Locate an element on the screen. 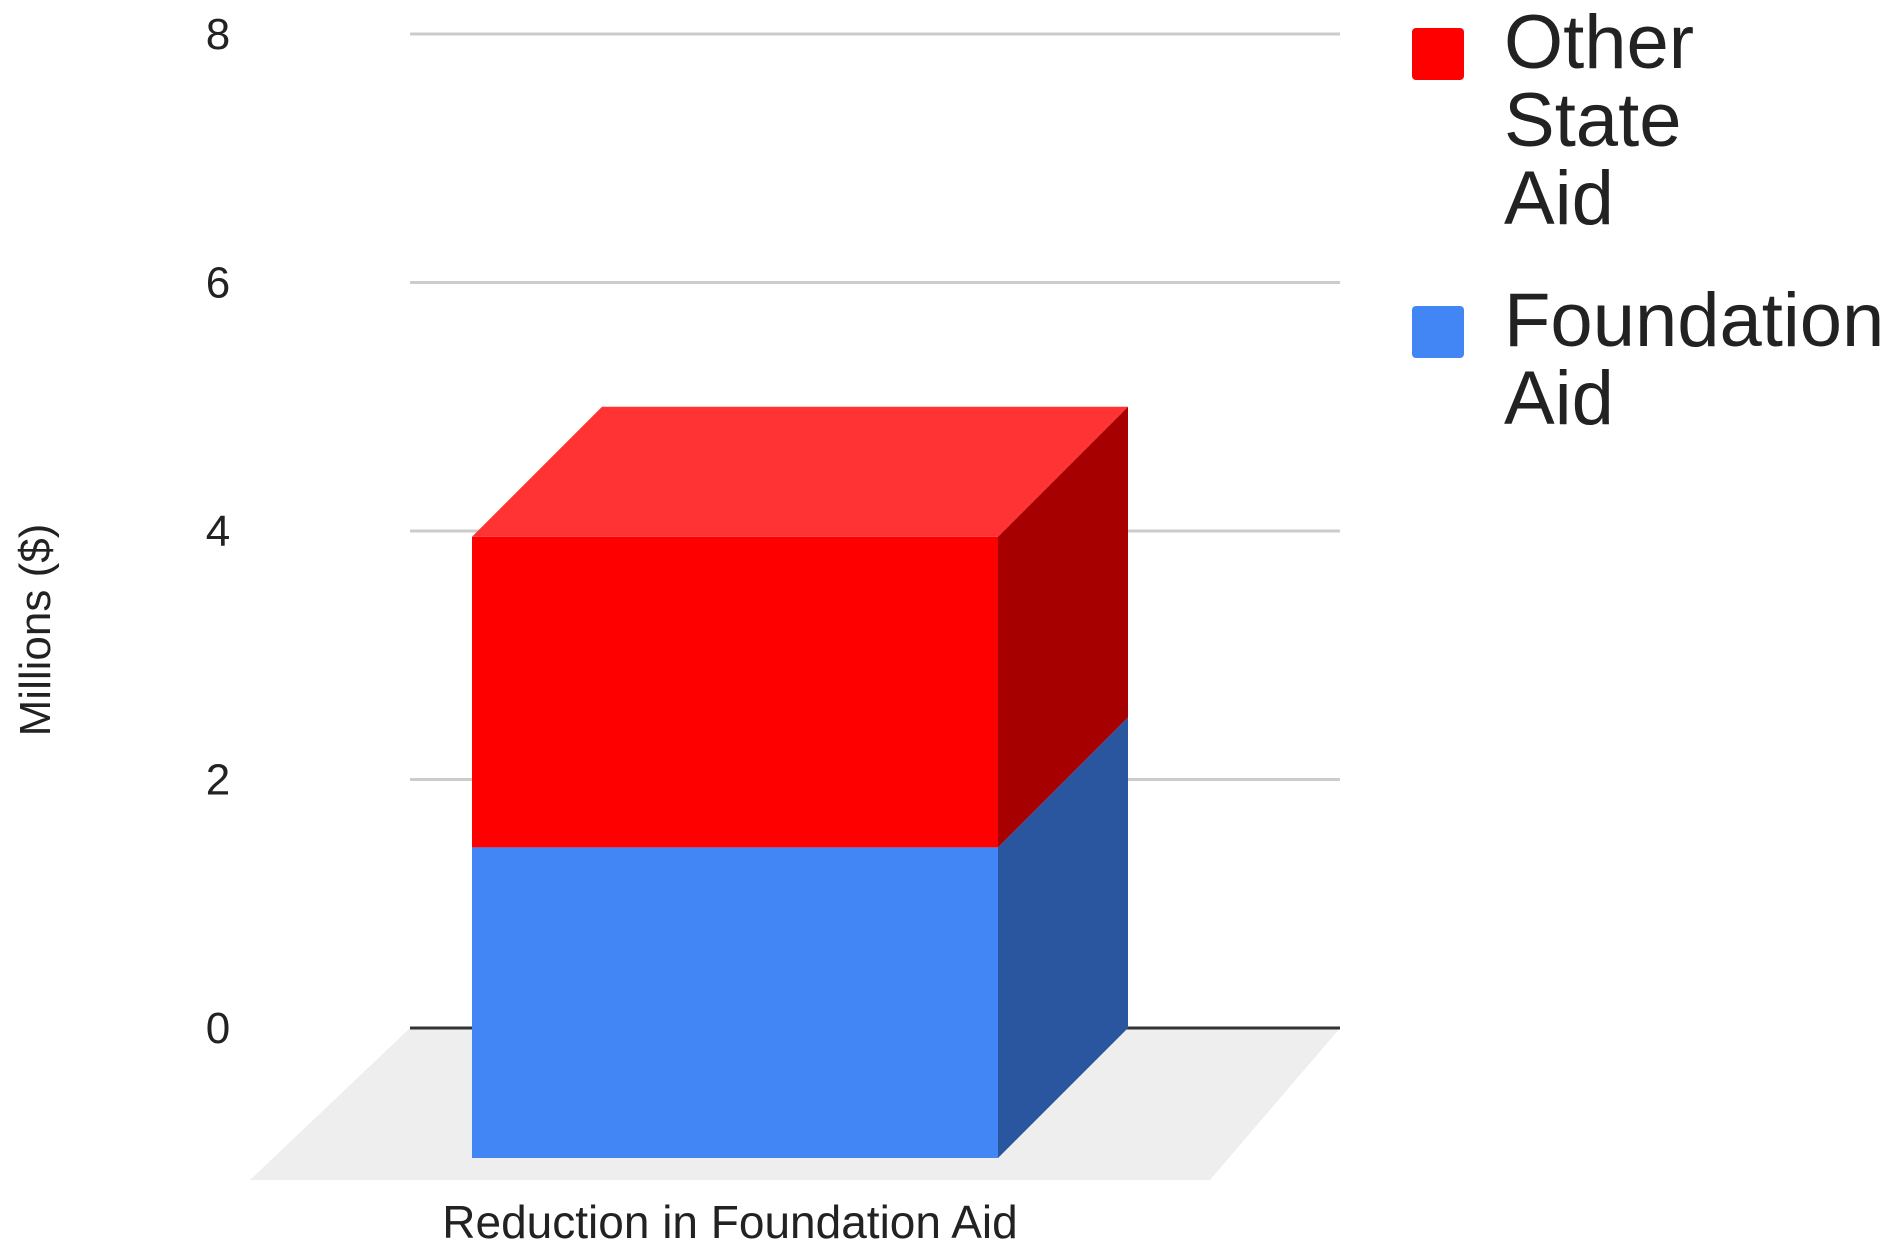 The height and width of the screenshot is (1242, 1898). bar-side-other-state-aid is located at coordinates (1063, 627).